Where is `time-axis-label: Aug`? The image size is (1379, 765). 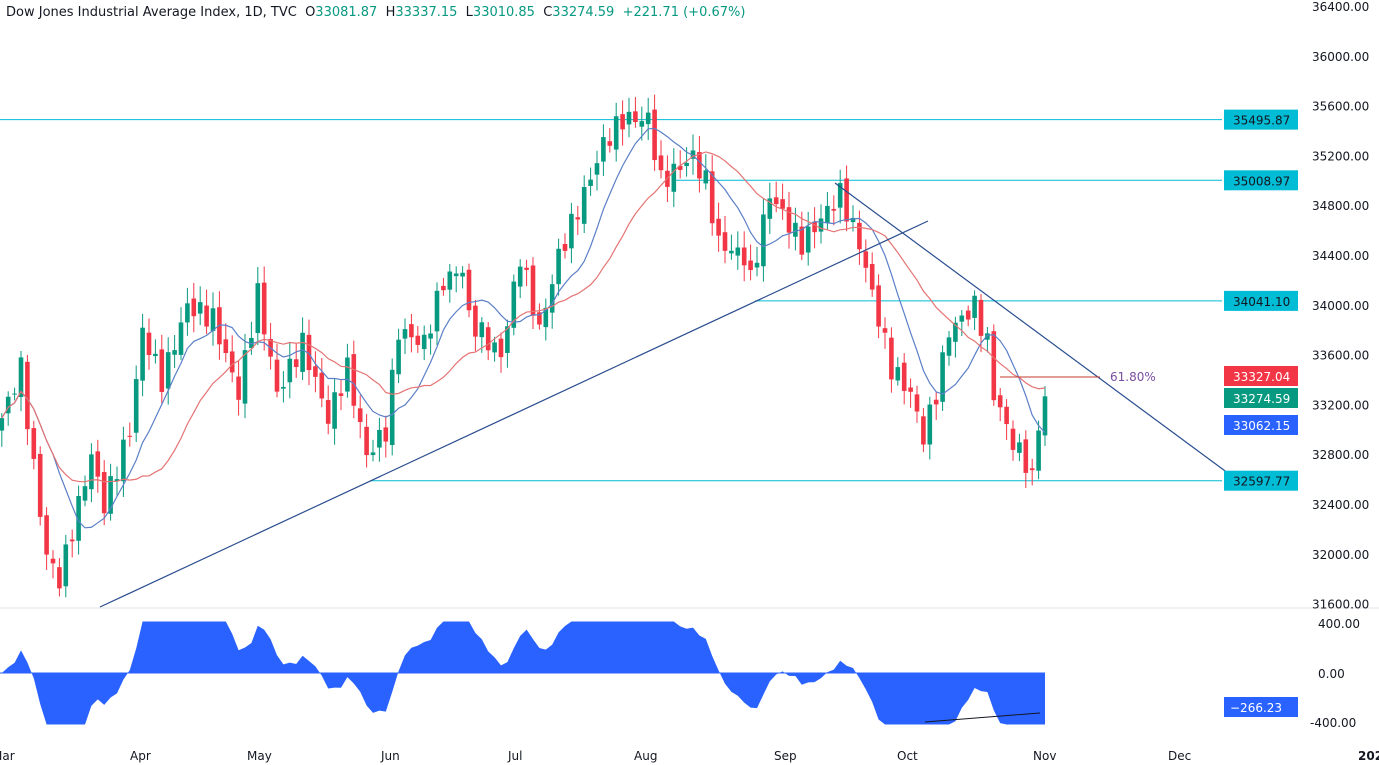
time-axis-label: Aug is located at coordinates (645, 756).